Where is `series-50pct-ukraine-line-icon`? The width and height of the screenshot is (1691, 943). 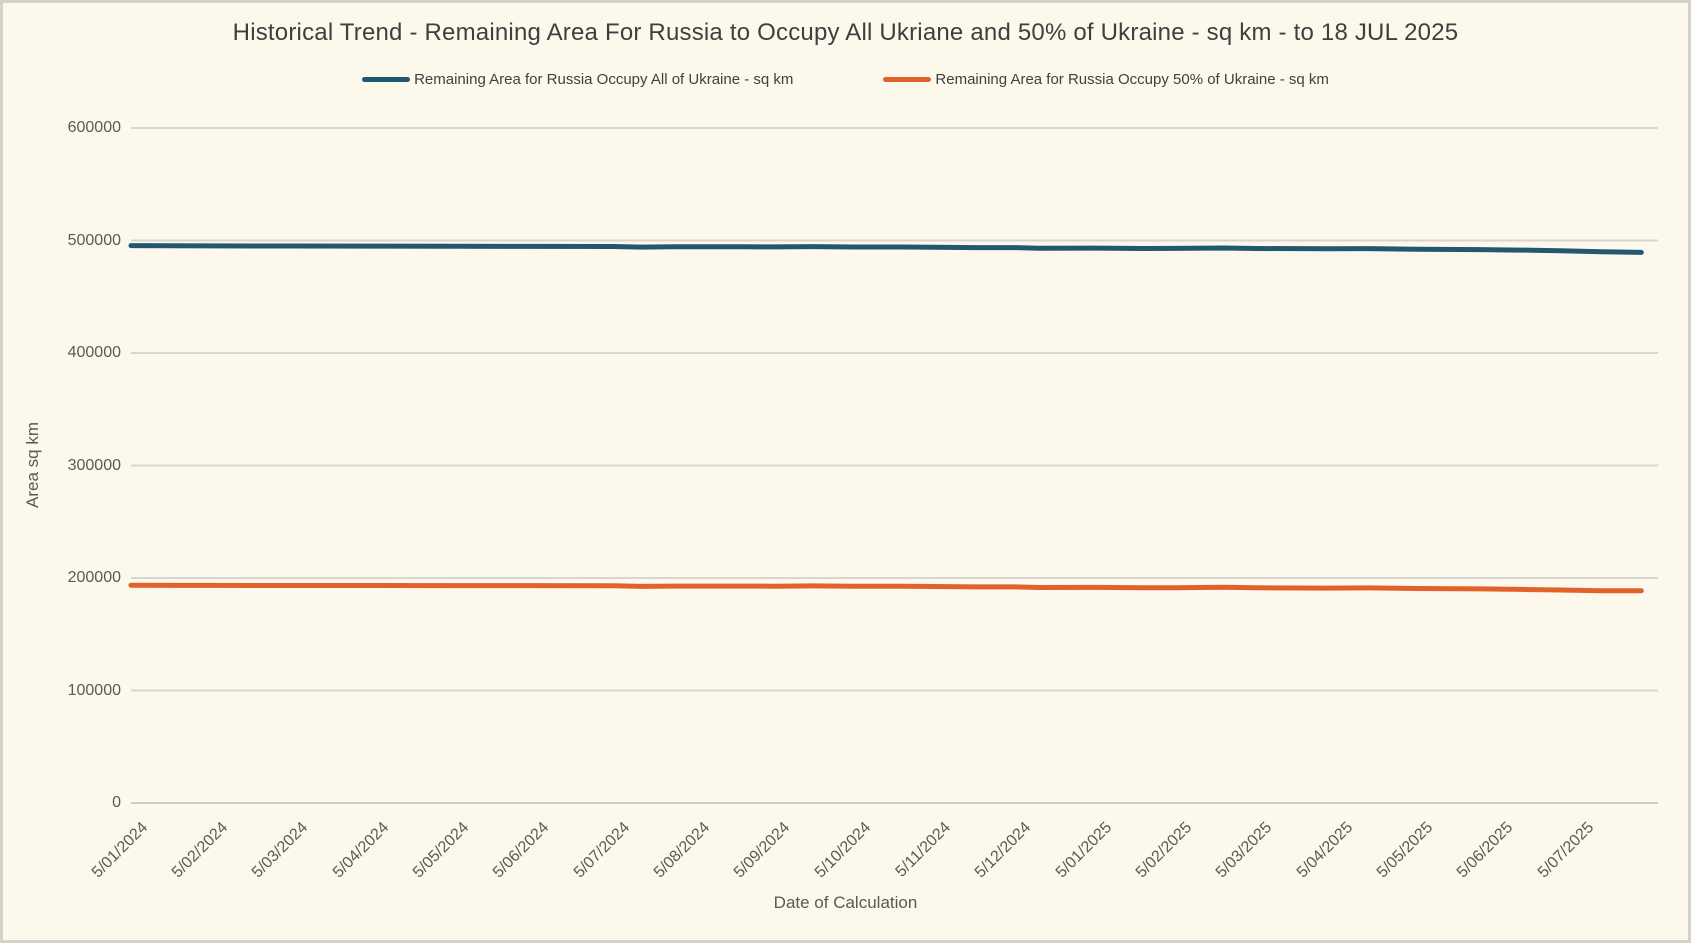 series-50pct-ukraine-line-icon is located at coordinates (907, 79).